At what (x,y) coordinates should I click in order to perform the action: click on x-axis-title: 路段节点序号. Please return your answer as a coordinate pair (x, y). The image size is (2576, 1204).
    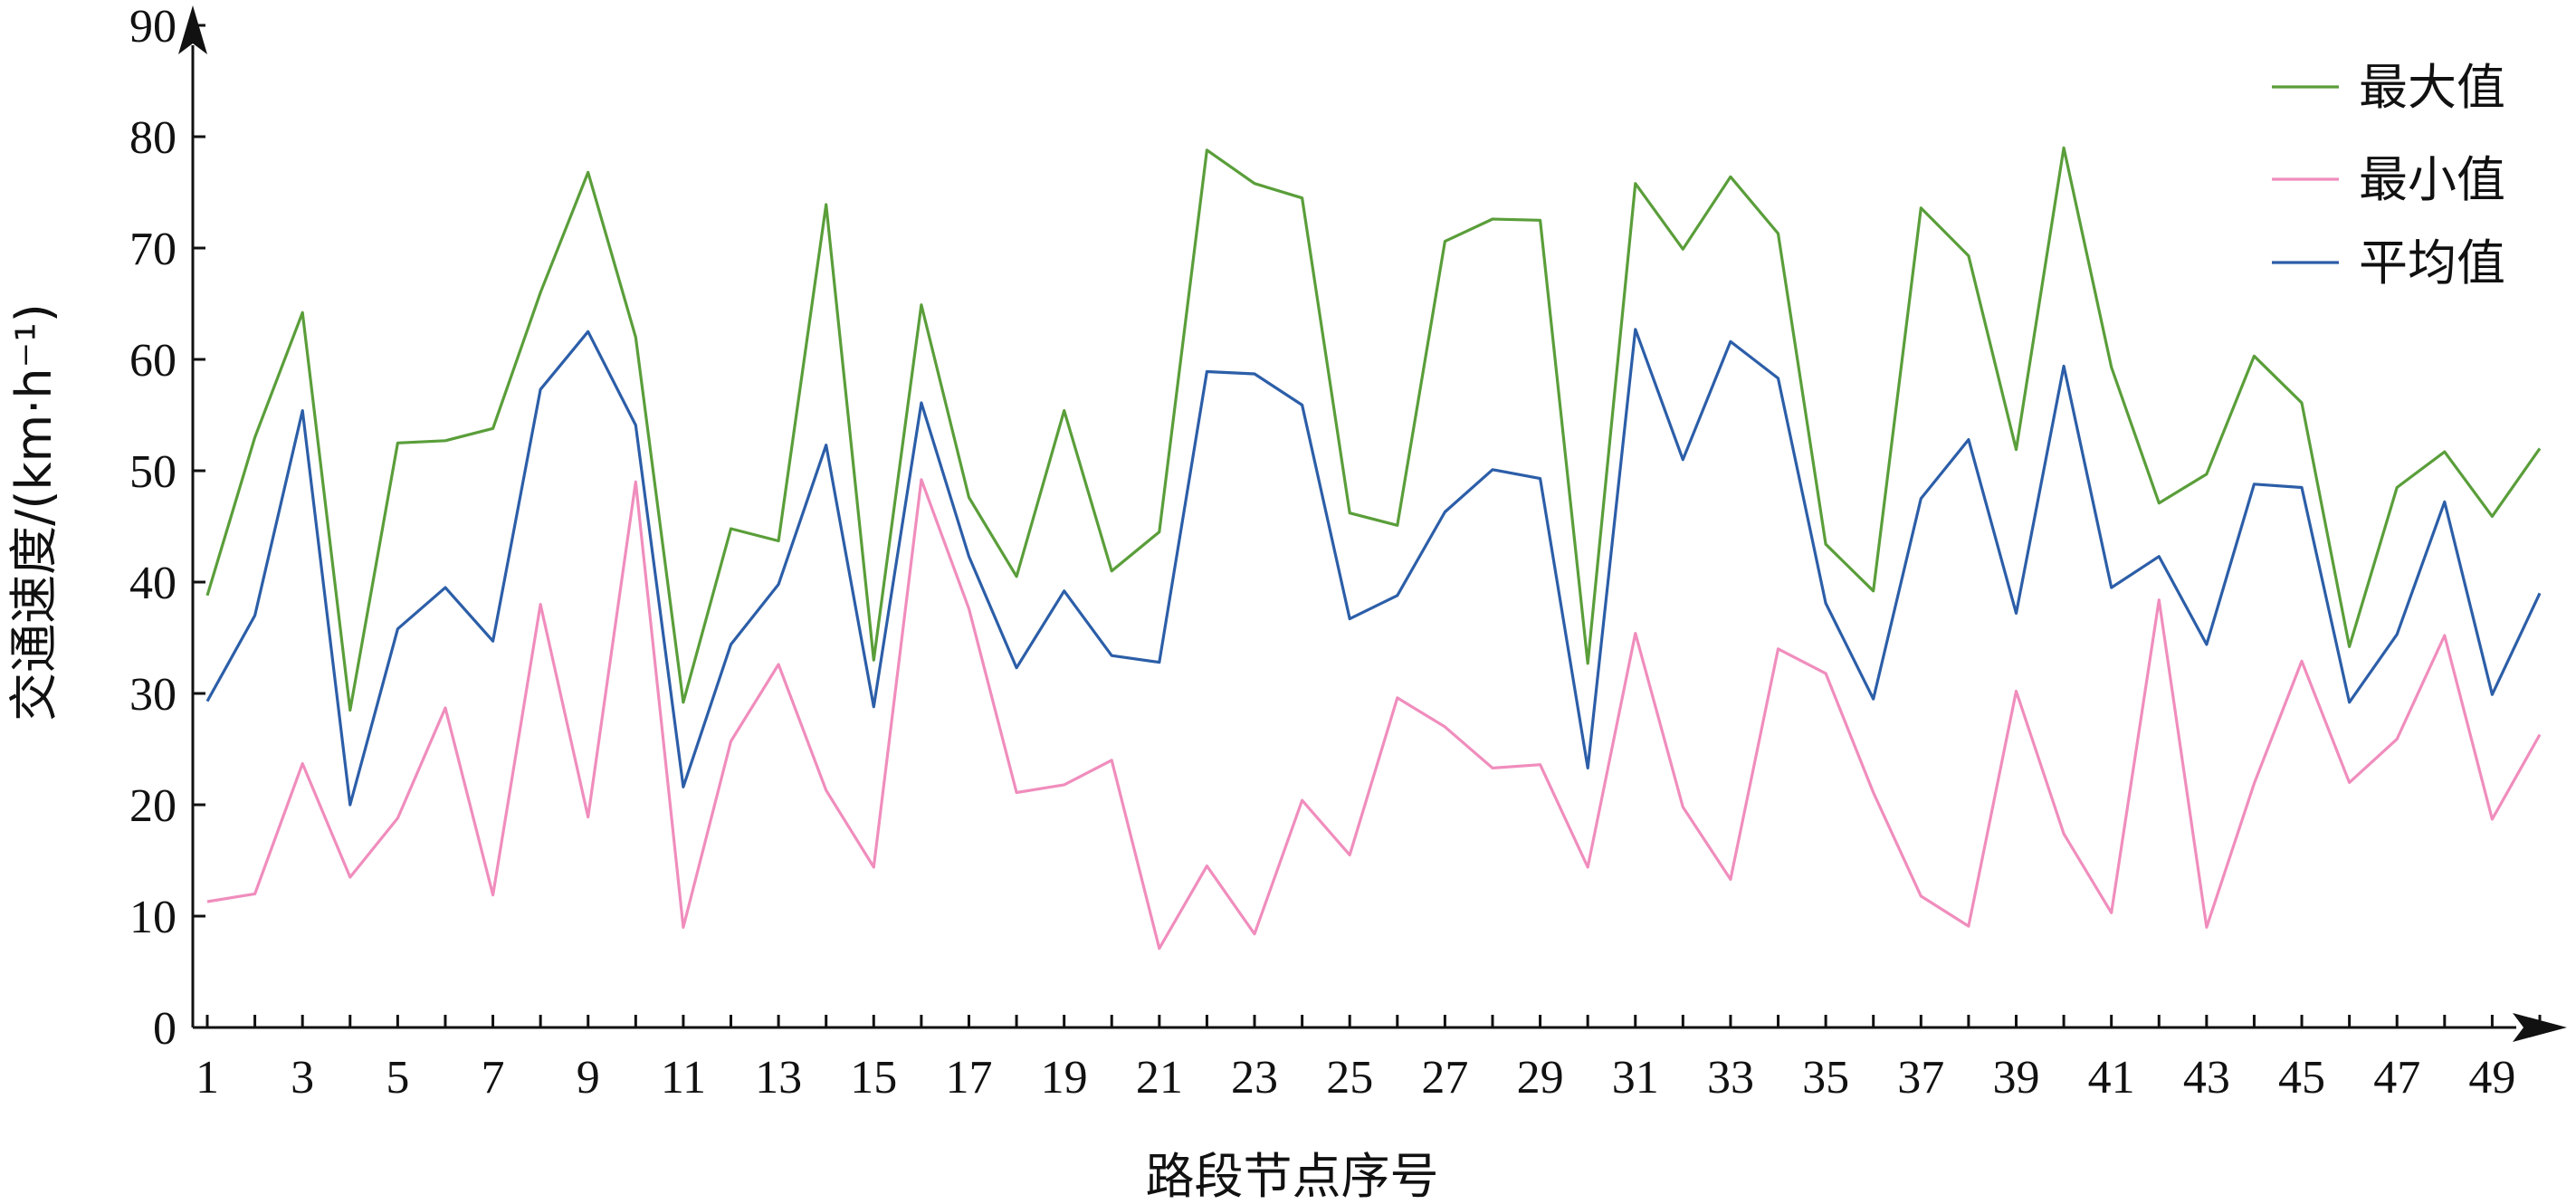
    Looking at the image, I should click on (1292, 1176).